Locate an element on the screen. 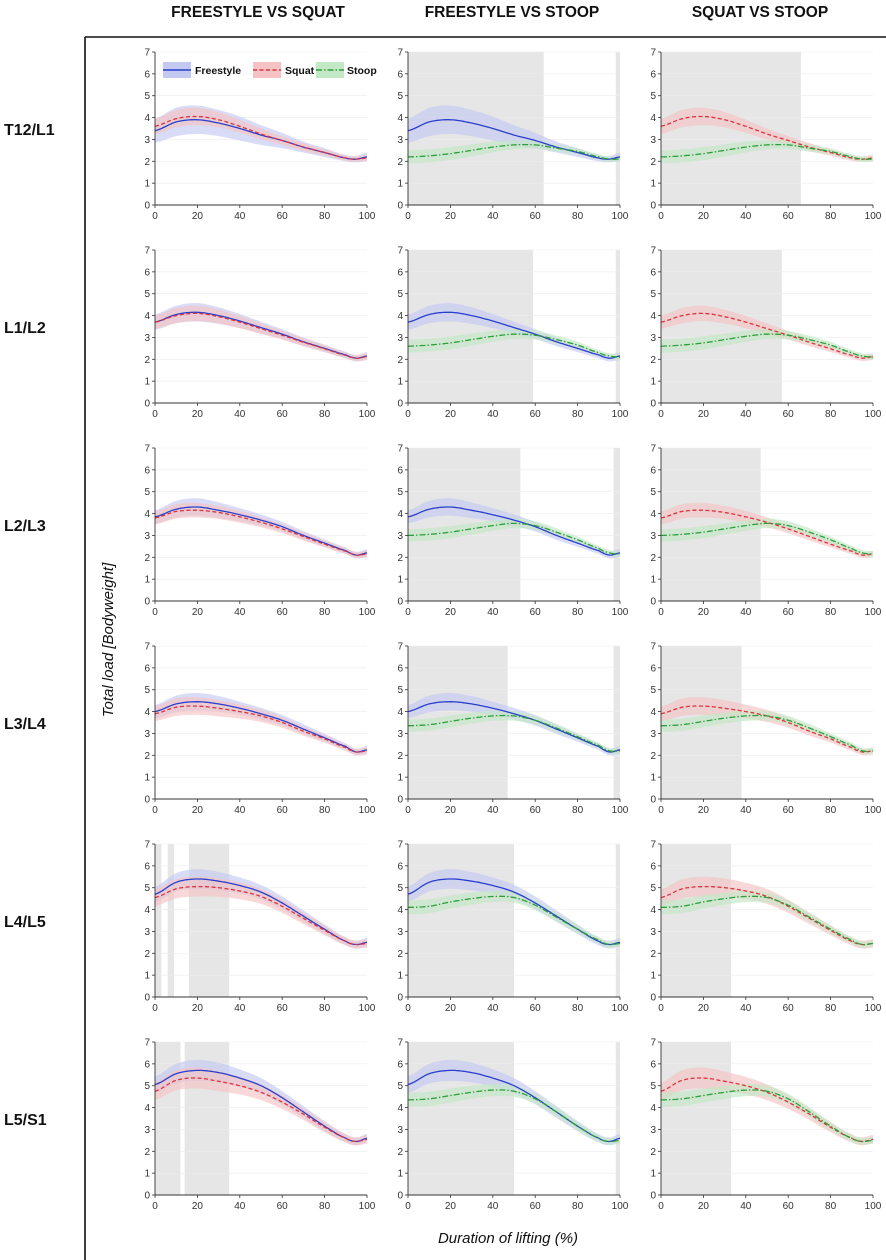 Image resolution: width=886 pixels, height=1260 pixels. panel-l4-l5-freestyle-vs-squat: 0 1 2 3 4 5 6 7 0 20 40 60 80 100 is located at coordinates (259, 927).